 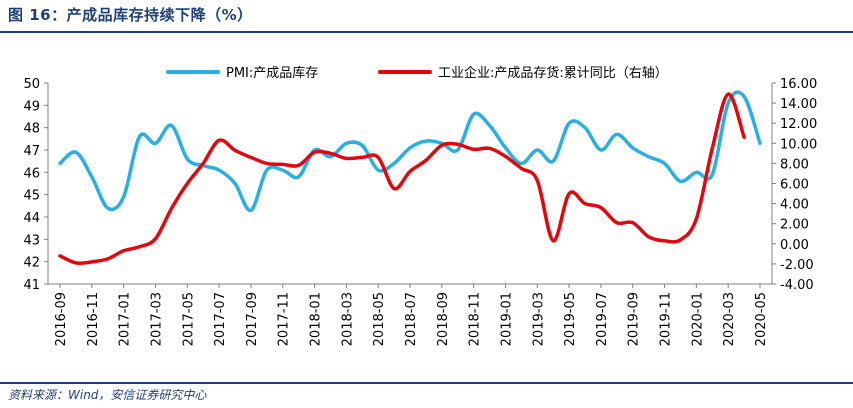 What do you see at coordinates (602, 319) in the screenshot?
I see `x-tick-label: 2019-07` at bounding box center [602, 319].